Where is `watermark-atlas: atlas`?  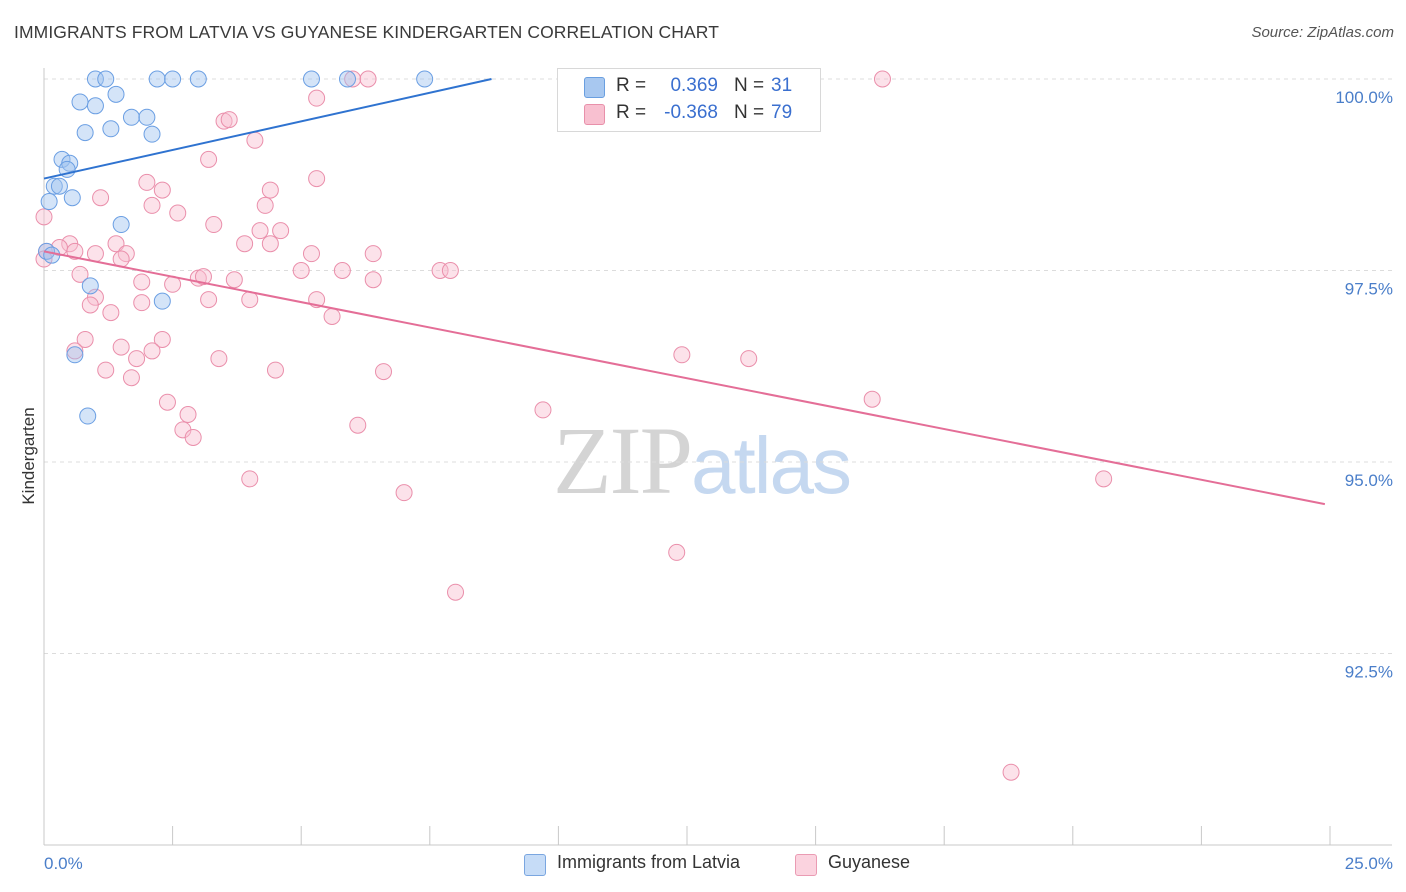 watermark-atlas: atlas is located at coordinates (771, 465).